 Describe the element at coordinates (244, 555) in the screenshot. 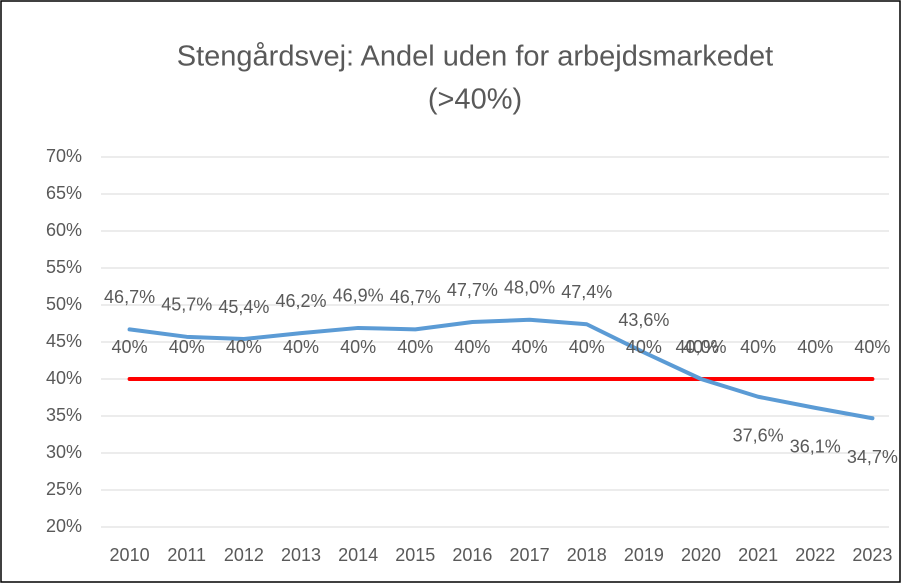

I see `x-tick-label: 2012` at that location.